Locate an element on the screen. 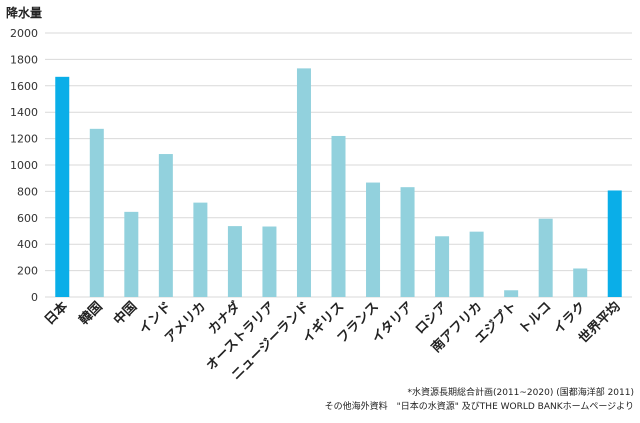 This screenshot has width=640, height=423. y-tick-label: 1600 is located at coordinates (24, 86).